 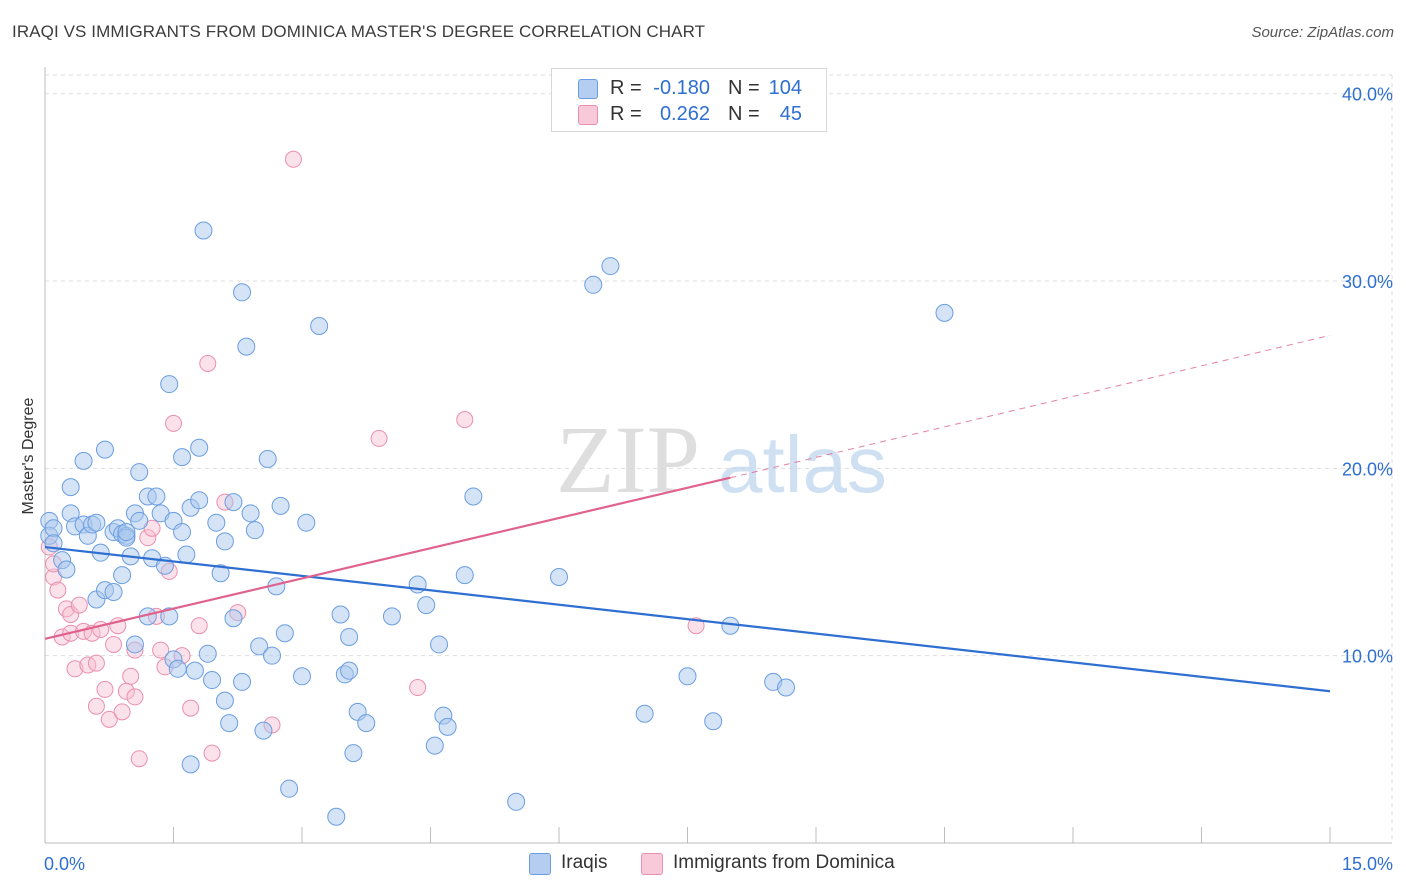 I want to click on legend-row-iraqis: R = -0.180 N = 104, so click(x=689, y=88).